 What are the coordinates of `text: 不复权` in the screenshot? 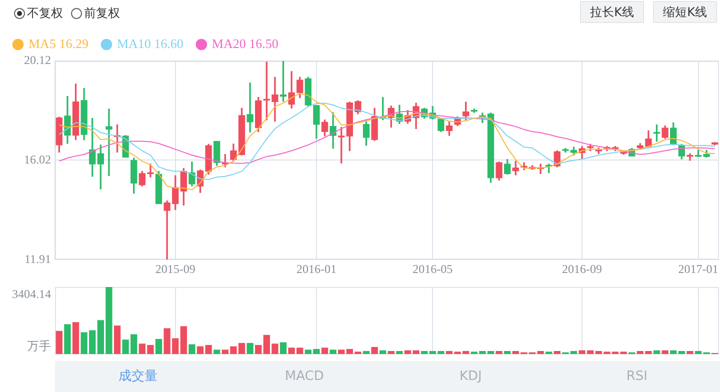 It's located at (45, 13).